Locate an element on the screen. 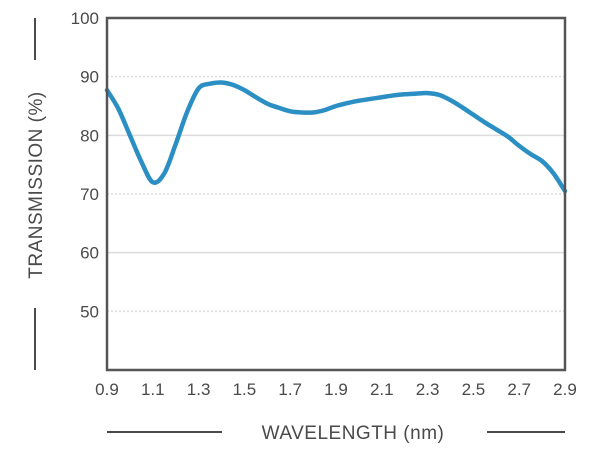  y-tick-labels: 50 60 70 80 90 100 is located at coordinates (85, 165).